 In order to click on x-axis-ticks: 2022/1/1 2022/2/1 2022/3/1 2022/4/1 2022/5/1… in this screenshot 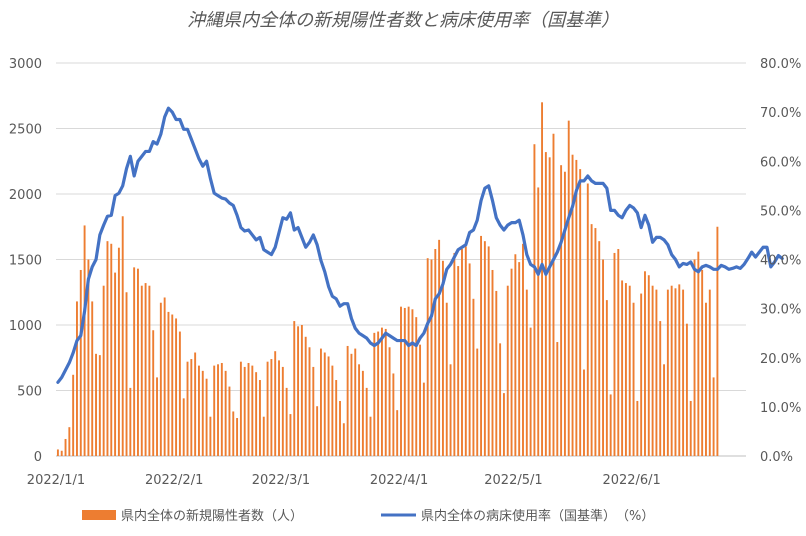, I will do `click(344, 480)`.